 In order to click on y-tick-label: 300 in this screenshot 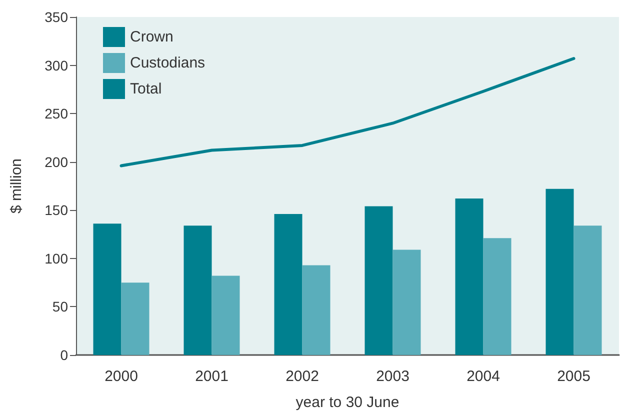, I will do `click(56, 65)`.